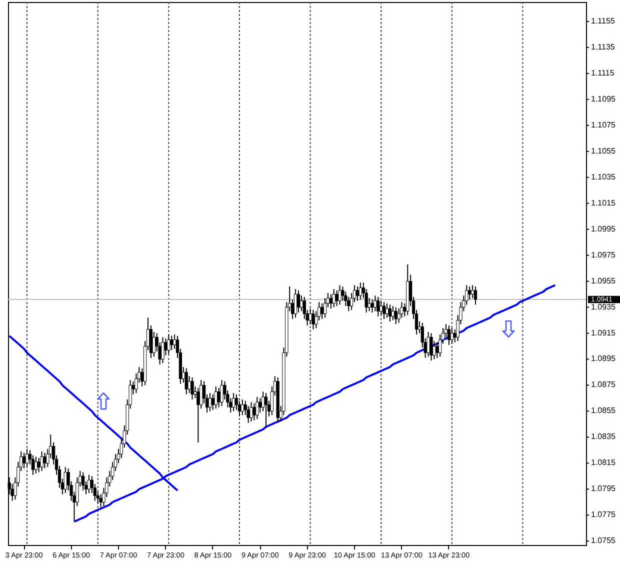  Describe the element at coordinates (603, 47) in the screenshot. I see `y-tick-label: 1.1135` at that location.